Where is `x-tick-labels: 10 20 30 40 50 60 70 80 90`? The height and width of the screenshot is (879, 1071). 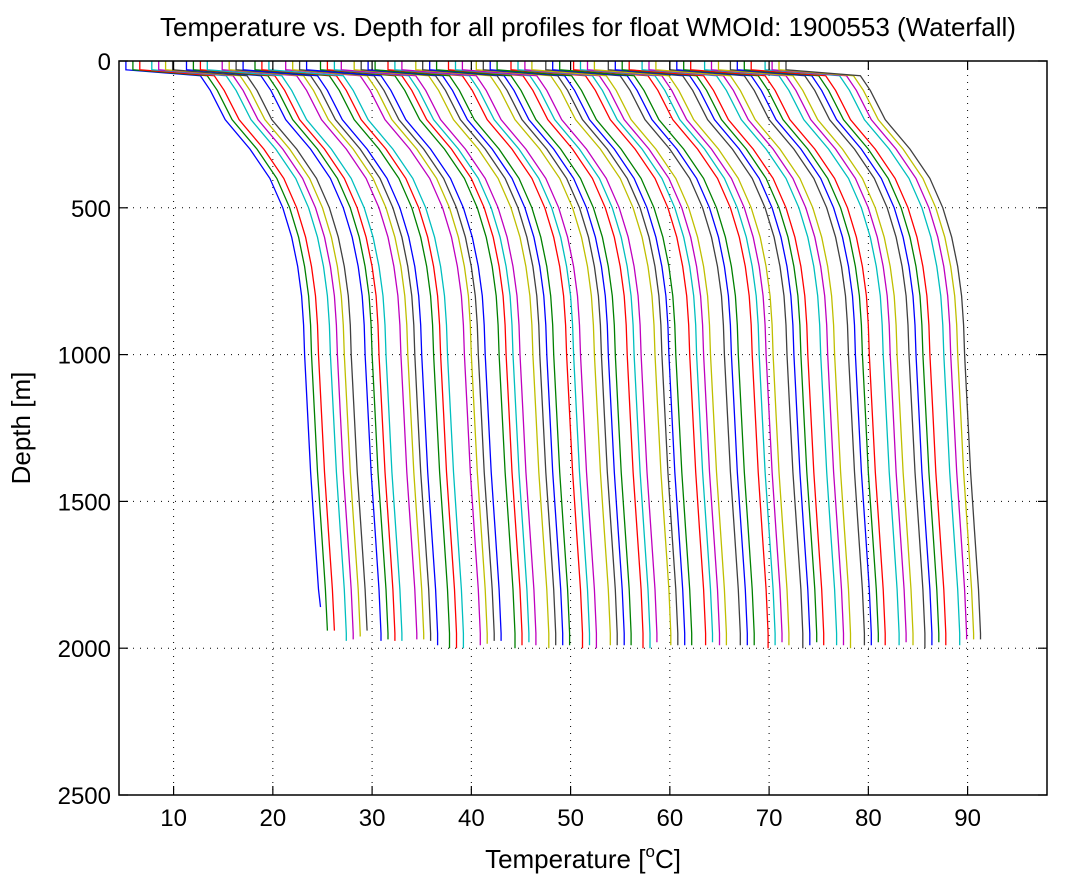
x-tick-labels: 10 20 30 40 50 60 70 80 90 is located at coordinates (570, 818).